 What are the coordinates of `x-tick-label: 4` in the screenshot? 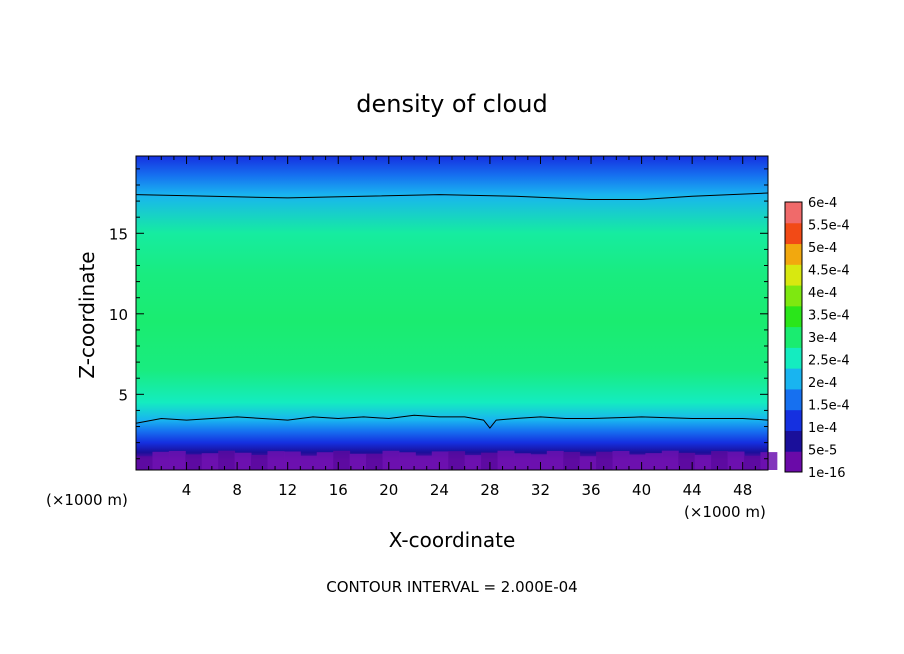 It's located at (187, 490).